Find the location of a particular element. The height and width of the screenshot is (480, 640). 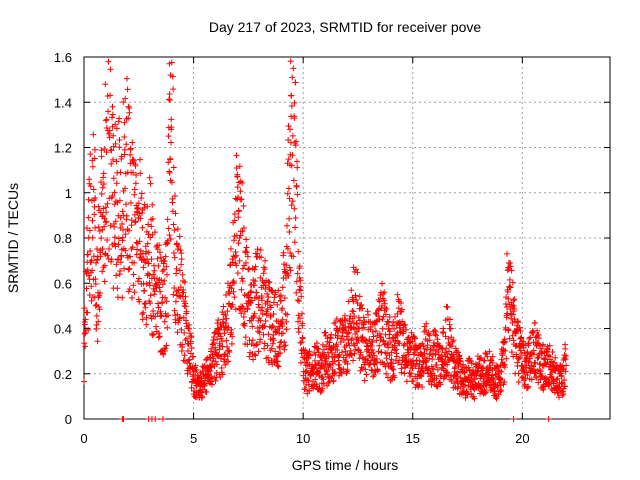

y-tick-label: 1.2 is located at coordinates (63, 148).